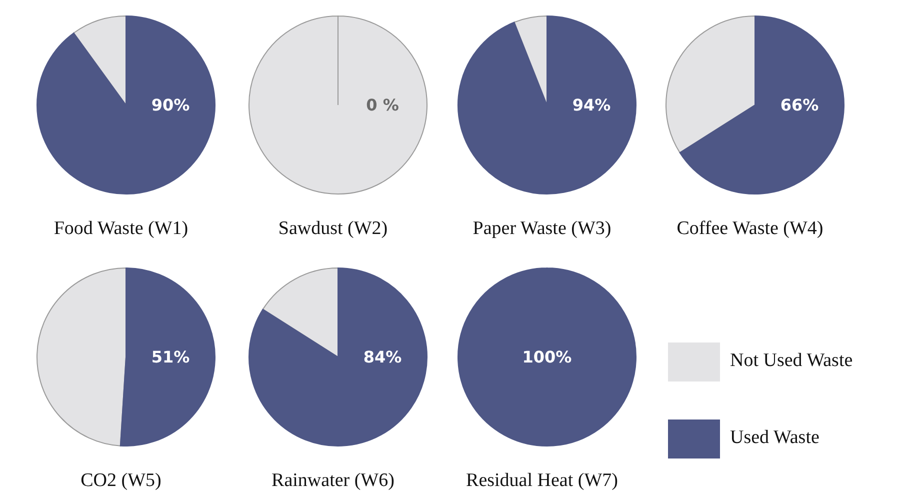  What do you see at coordinates (382, 357) in the screenshot?
I see `data-label: 84%` at bounding box center [382, 357].